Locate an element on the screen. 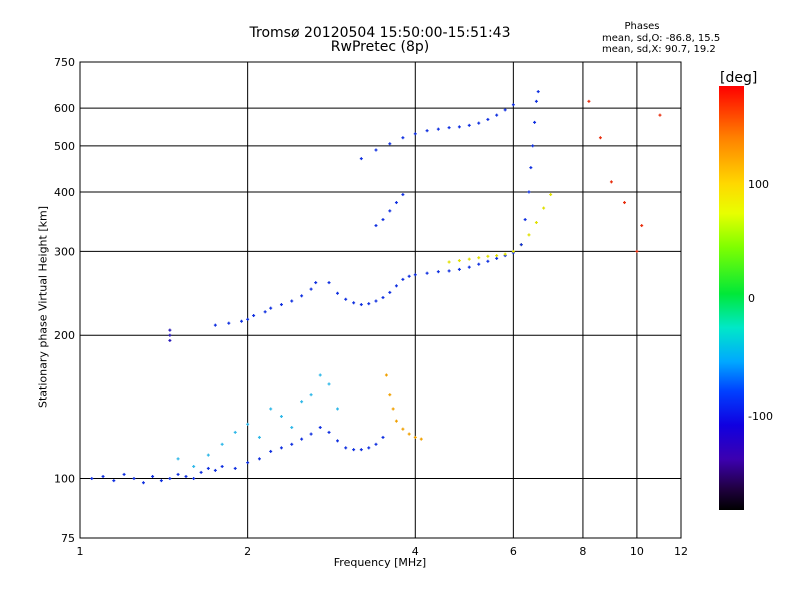  y-tick-label: 100 is located at coordinates (64, 479).